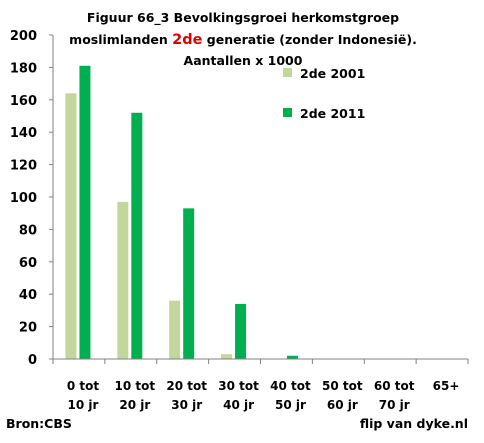 The image size is (484, 443). What do you see at coordinates (238, 405) in the screenshot?
I see `x-tick-label-line: 40 jr` at bounding box center [238, 405].